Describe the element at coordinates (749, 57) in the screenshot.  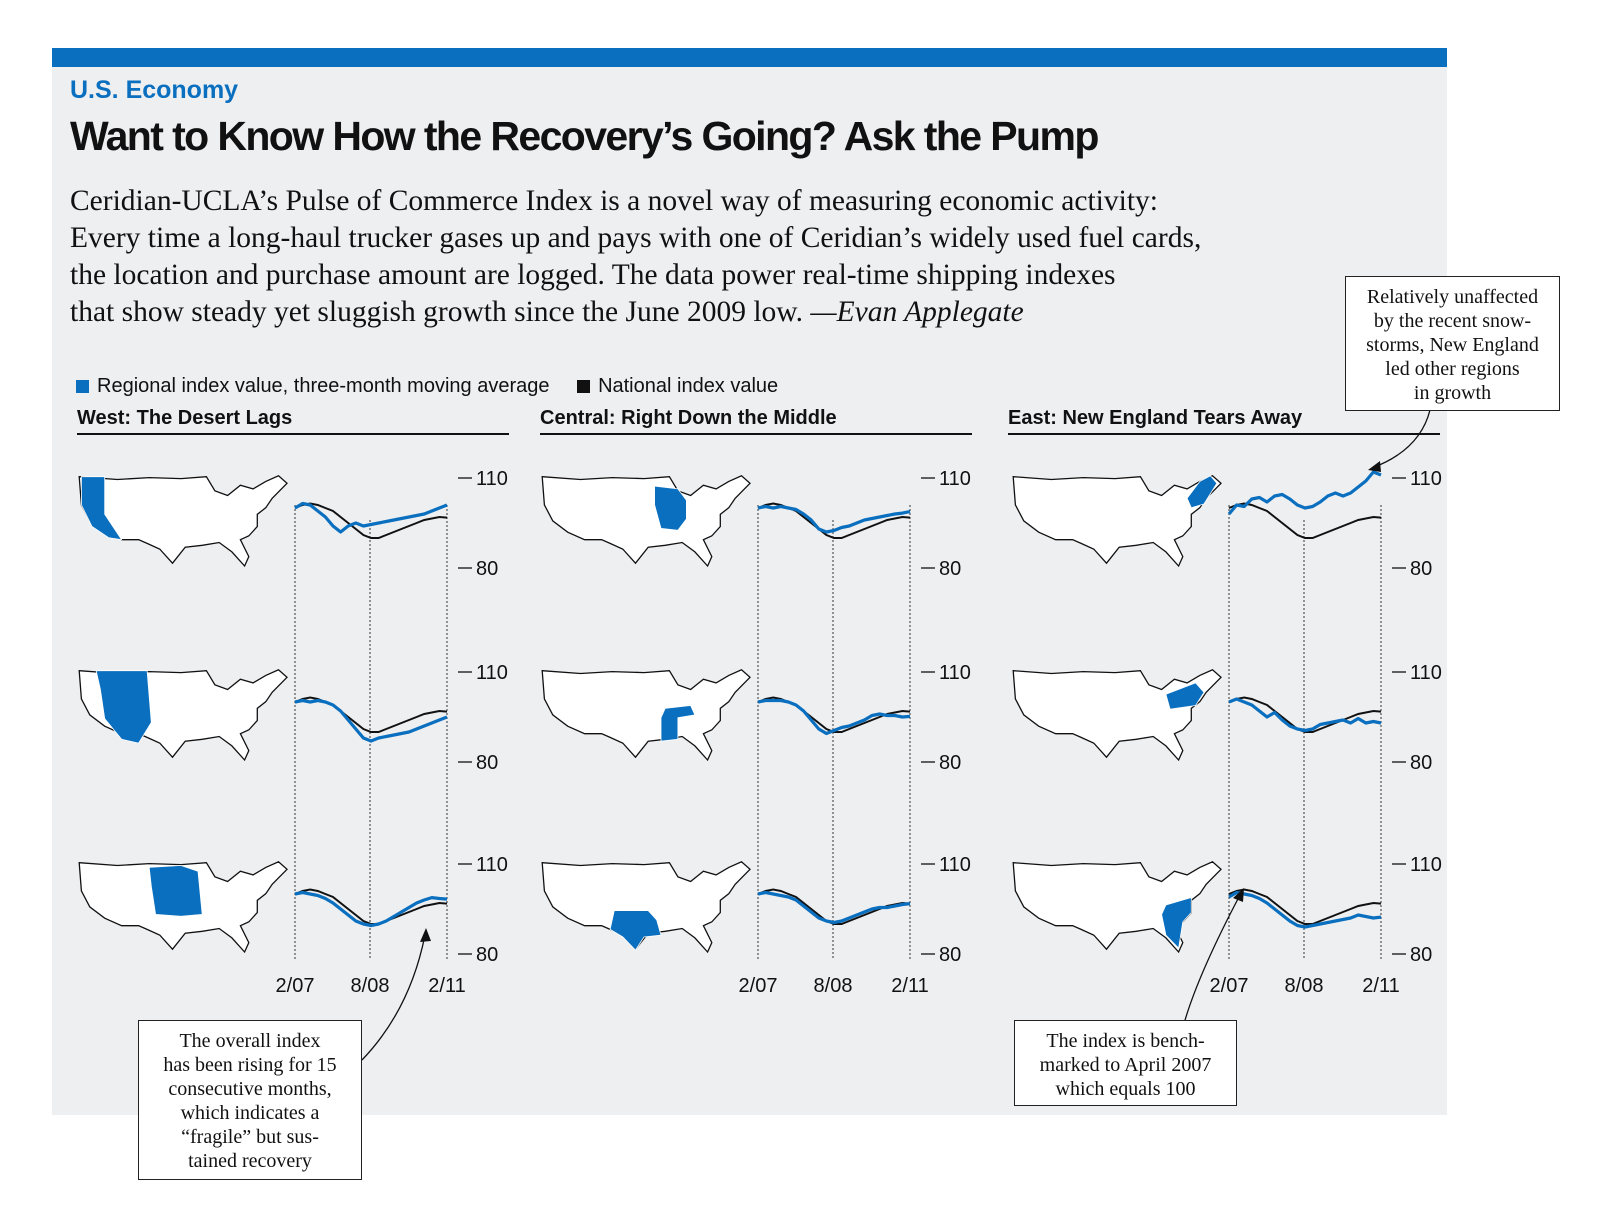
I see `top-accent-bar` at that location.